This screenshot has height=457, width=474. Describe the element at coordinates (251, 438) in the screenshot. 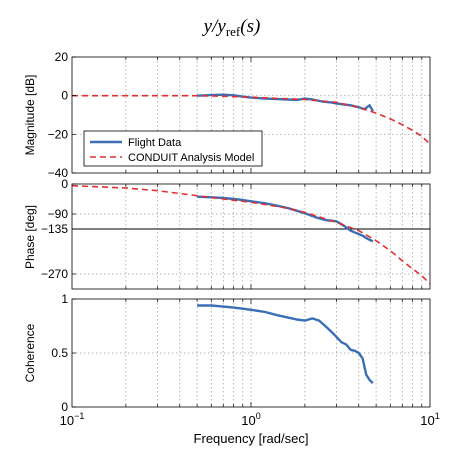

I see `frequency-xlabel: Frequency [rad/sec]` at that location.